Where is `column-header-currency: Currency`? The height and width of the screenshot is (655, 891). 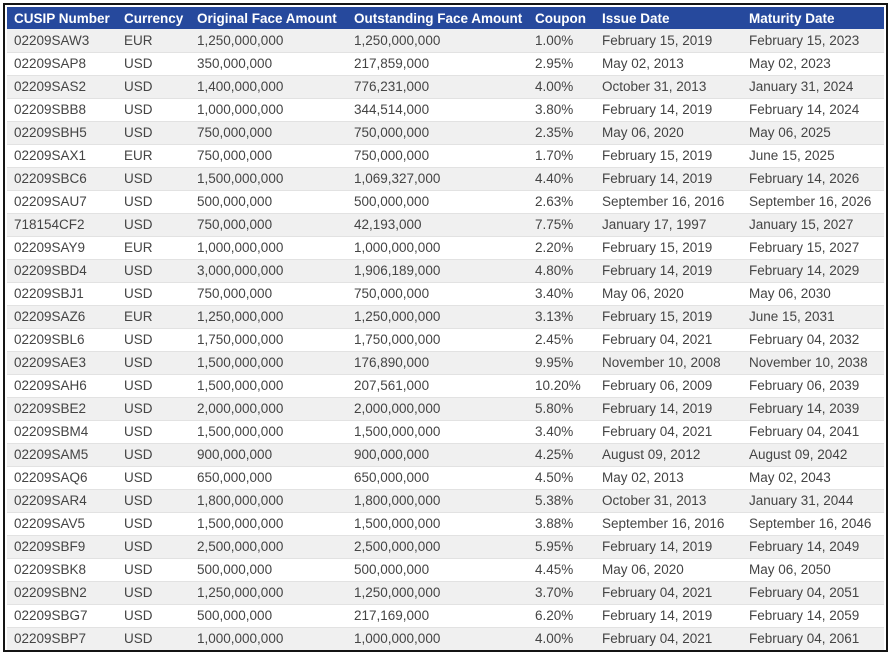 column-header-currency: Currency is located at coordinates (153, 18).